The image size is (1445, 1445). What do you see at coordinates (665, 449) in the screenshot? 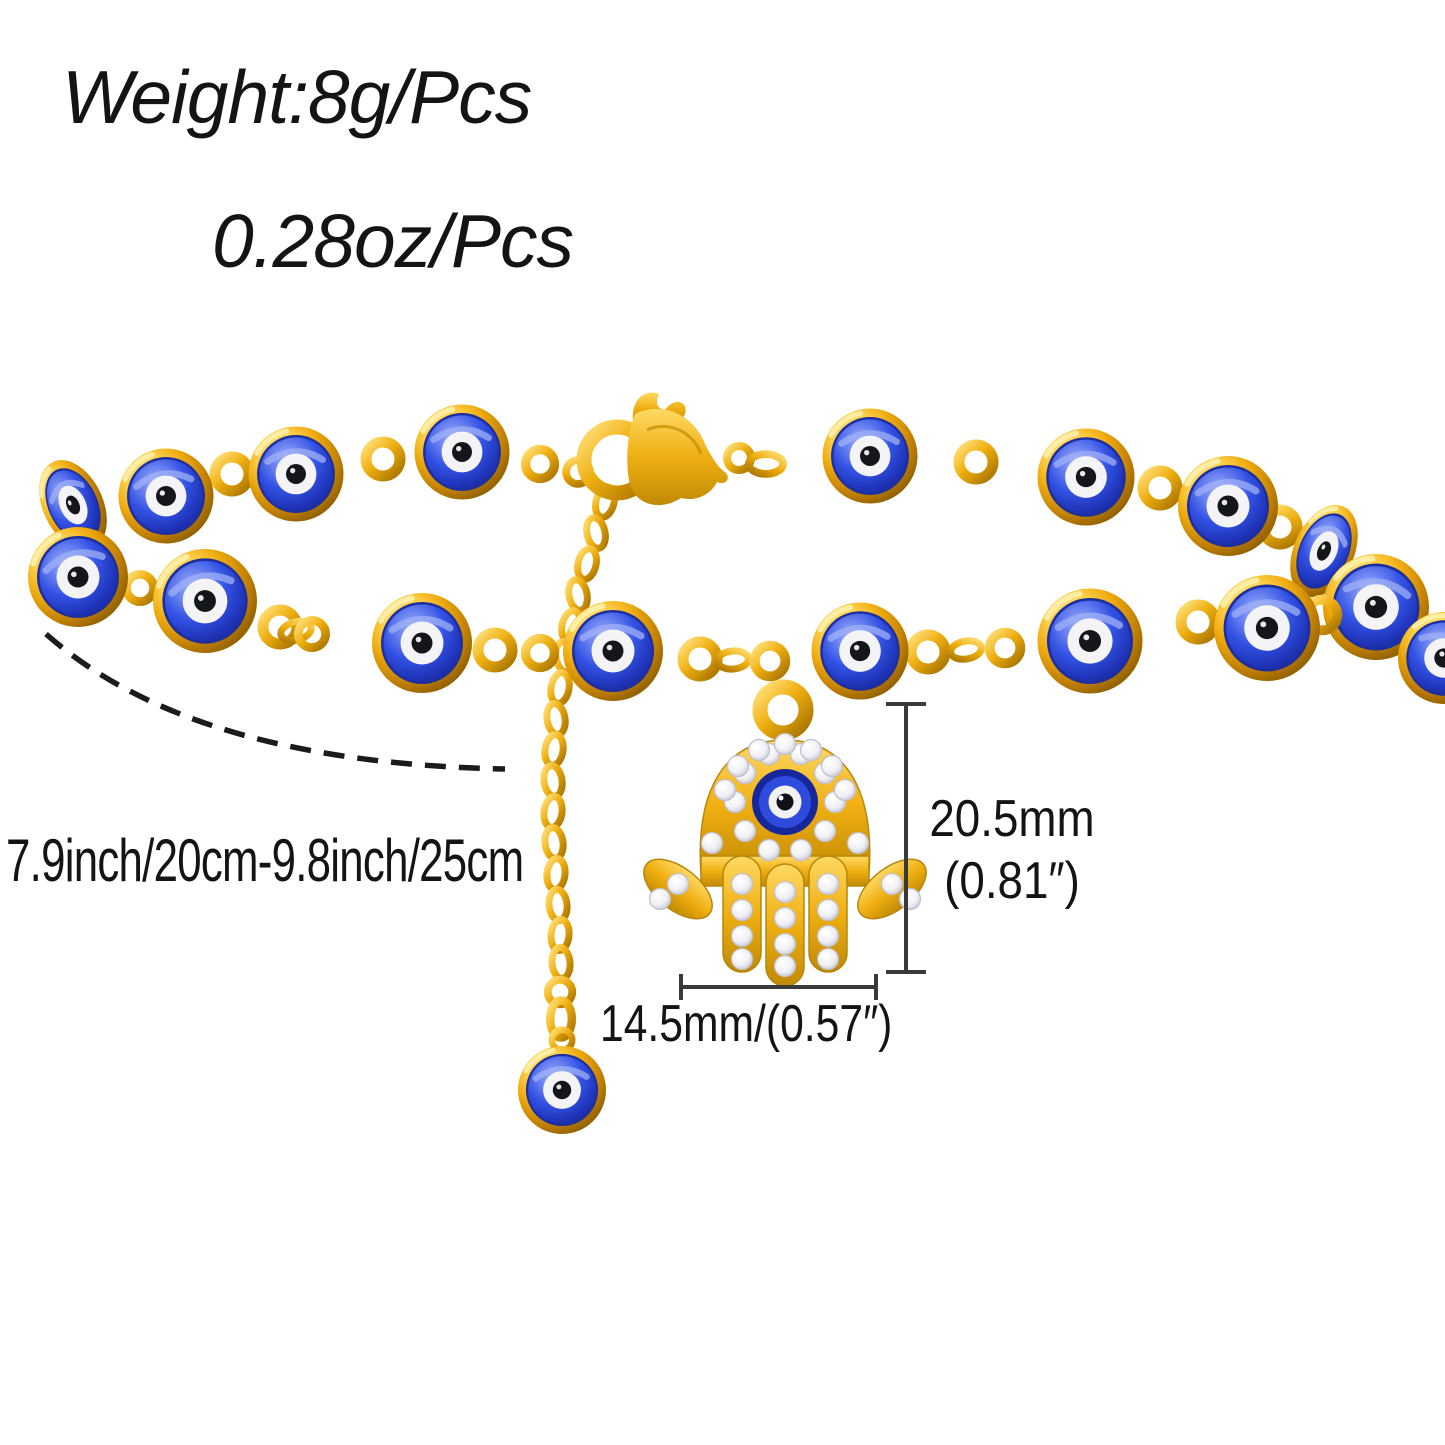
I see `lobster-clasp` at bounding box center [665, 449].